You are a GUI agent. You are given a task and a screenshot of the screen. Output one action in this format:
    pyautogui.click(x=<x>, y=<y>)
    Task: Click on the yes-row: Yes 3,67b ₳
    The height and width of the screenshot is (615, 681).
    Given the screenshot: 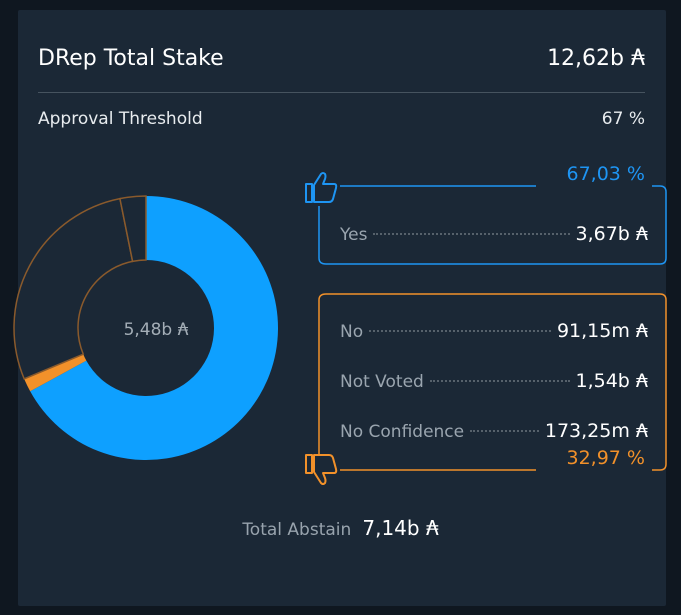 What is the action you would take?
    pyautogui.click(x=494, y=234)
    